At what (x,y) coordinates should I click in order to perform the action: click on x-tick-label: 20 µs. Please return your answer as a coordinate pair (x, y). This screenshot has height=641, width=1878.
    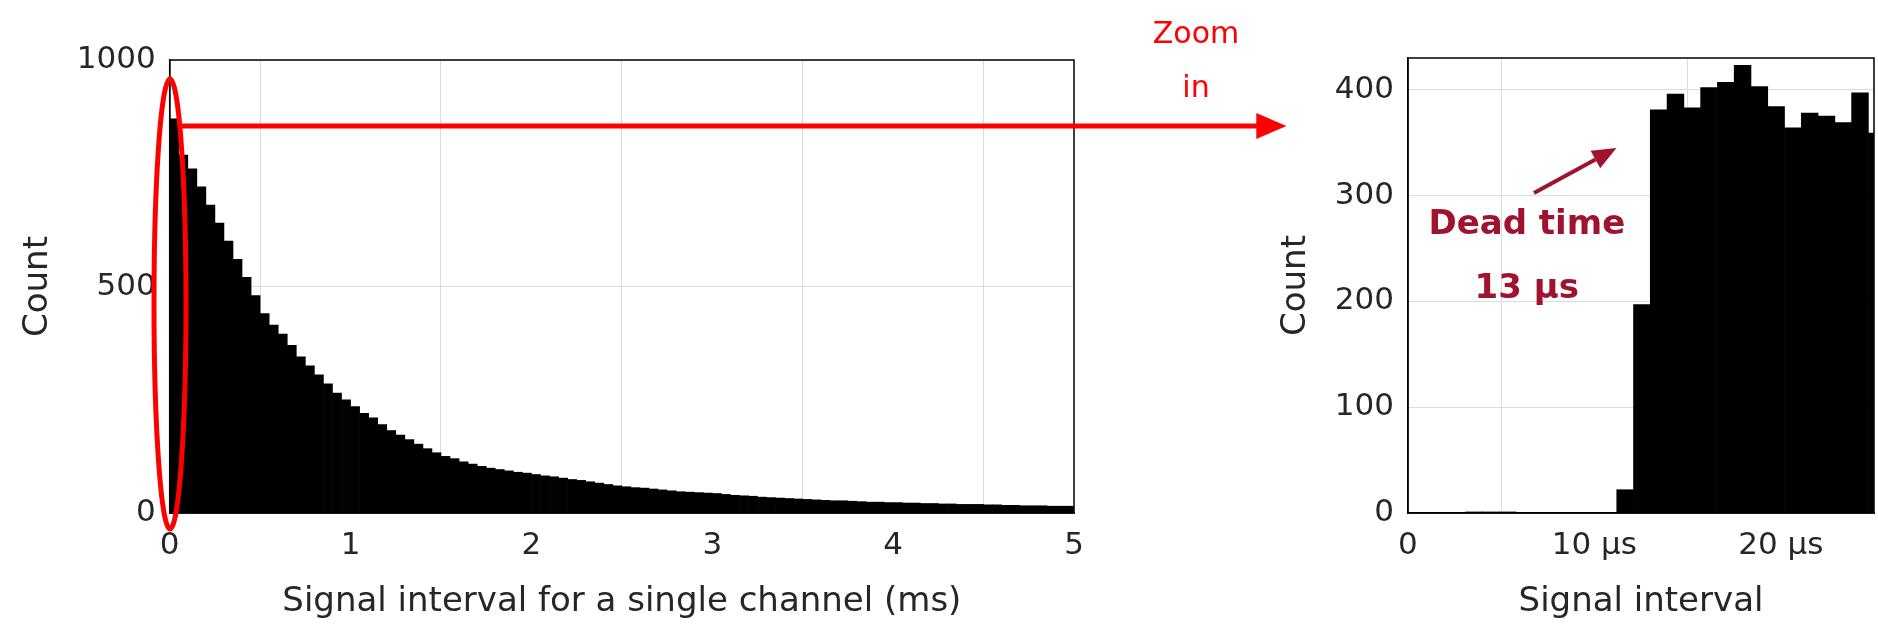
    Looking at the image, I should click on (1781, 542).